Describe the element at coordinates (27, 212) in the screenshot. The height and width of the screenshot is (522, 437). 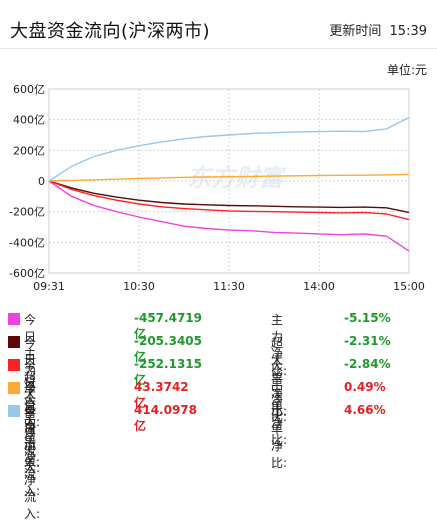
I see `y-tick-label: -200亿` at that location.